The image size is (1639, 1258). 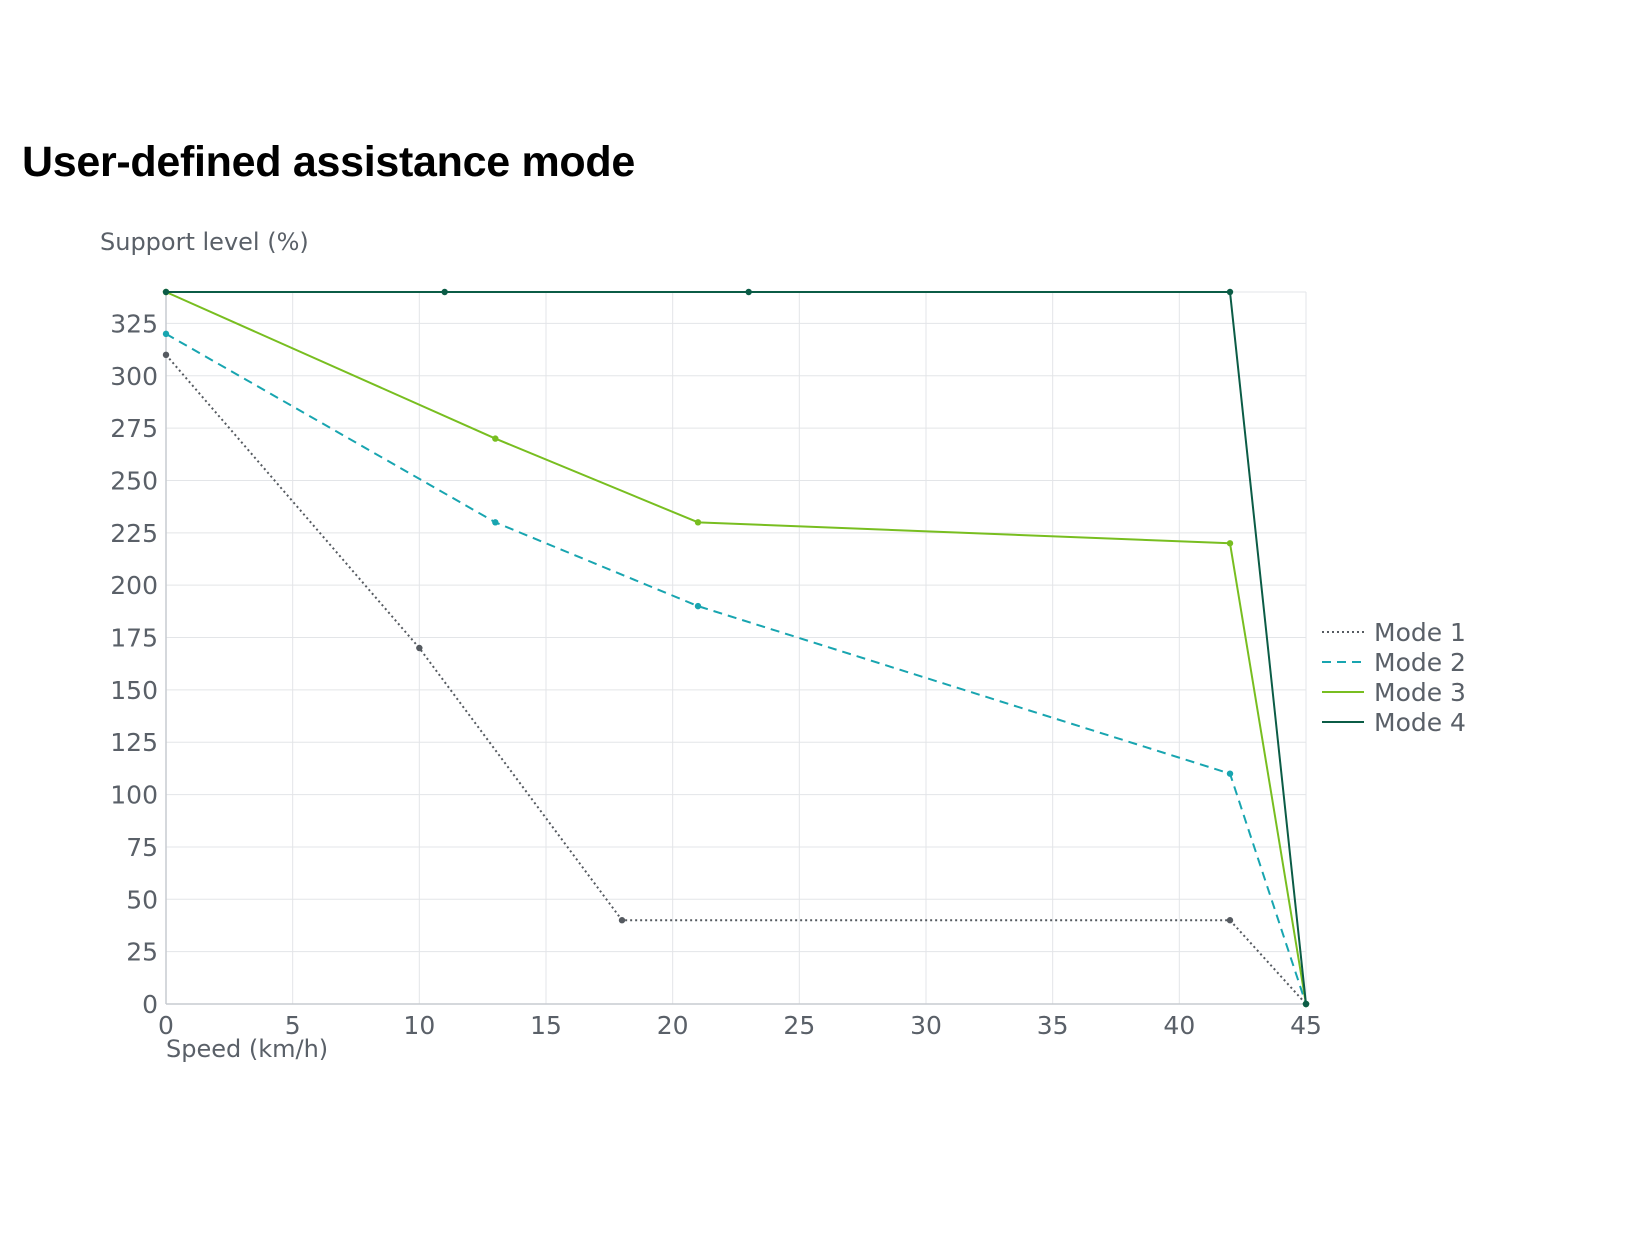 I want to click on x-tick-label: 30, so click(x=926, y=1025).